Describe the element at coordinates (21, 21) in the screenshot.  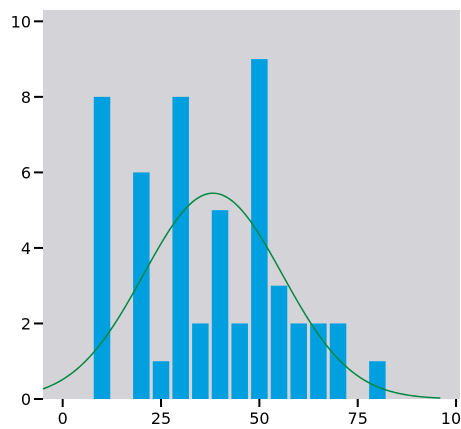
I see `y-tick-label: 10` at that location.